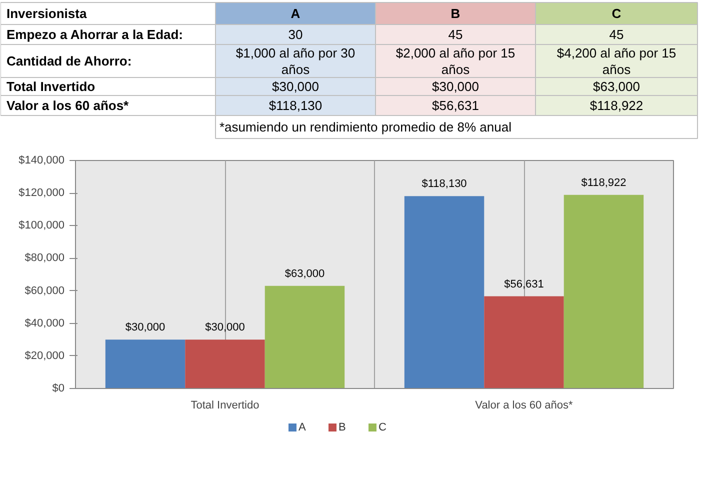  Describe the element at coordinates (95, 34) in the screenshot. I see `text: Empezo a Ahorrar a la Edad:` at that location.